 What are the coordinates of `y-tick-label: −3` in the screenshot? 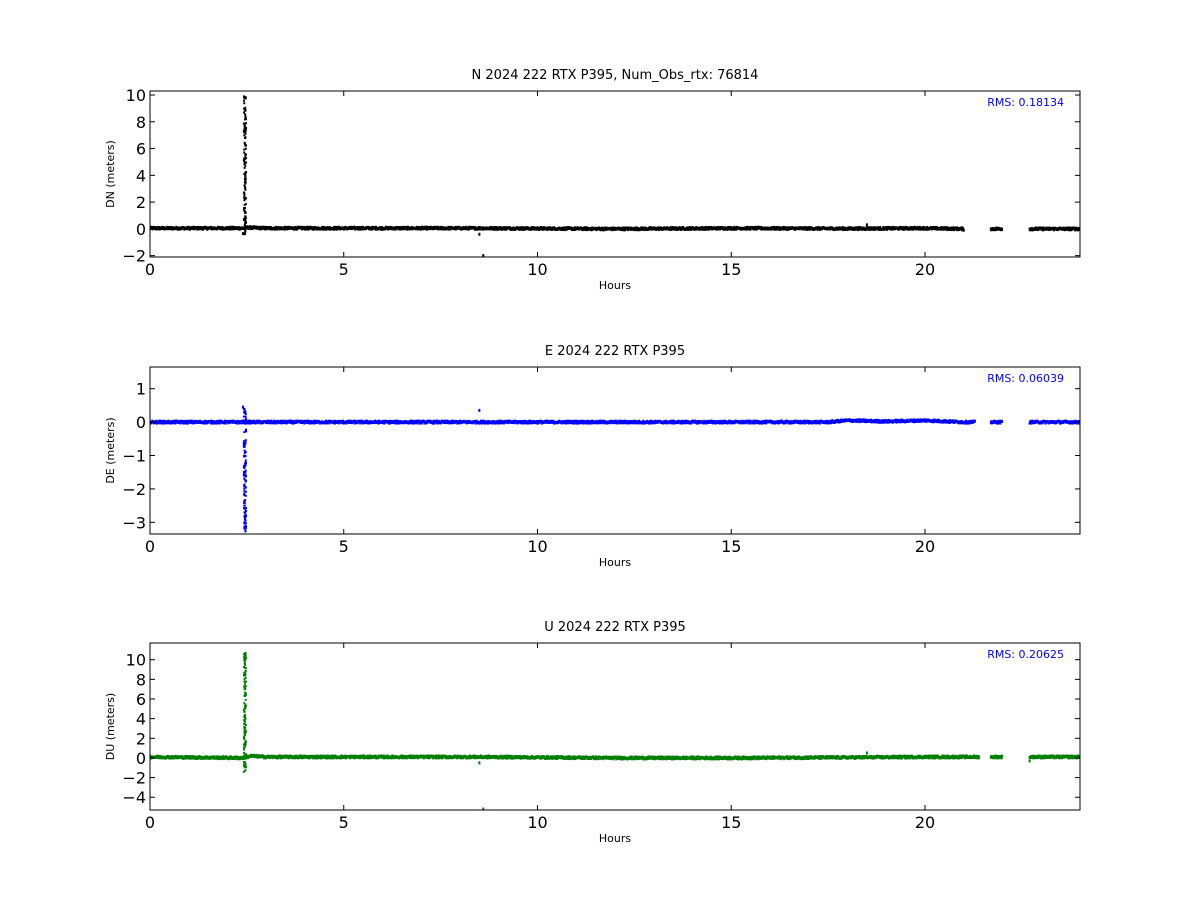 It's located at (134, 522).